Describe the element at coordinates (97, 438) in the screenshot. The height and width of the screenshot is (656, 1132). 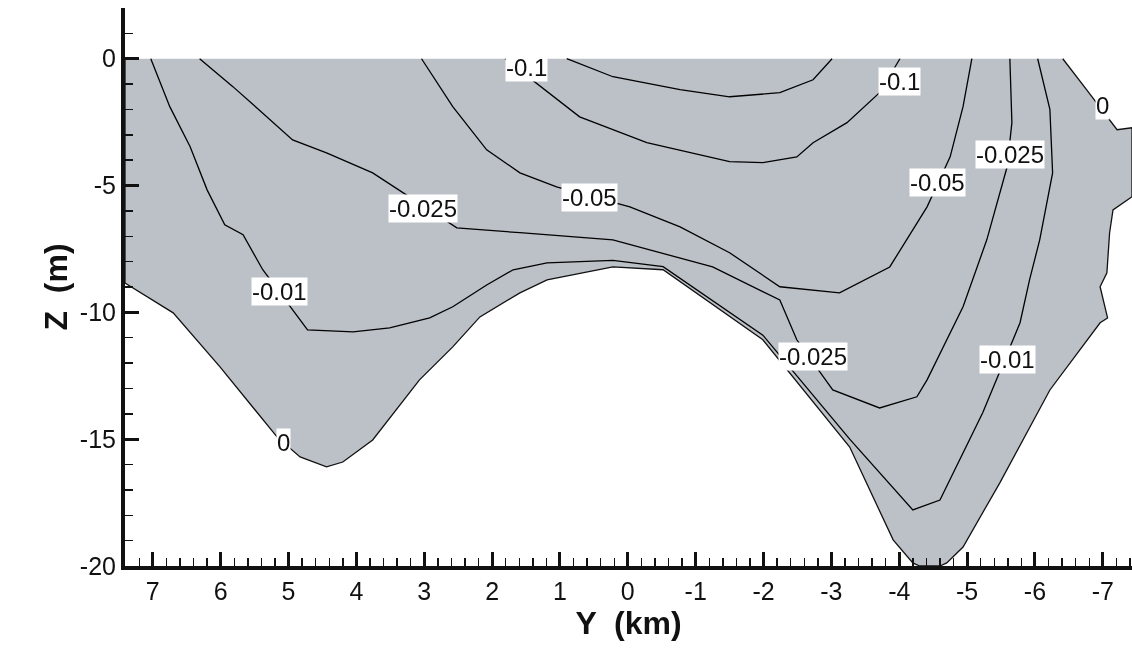
I see `y-tick-label: -15` at that location.